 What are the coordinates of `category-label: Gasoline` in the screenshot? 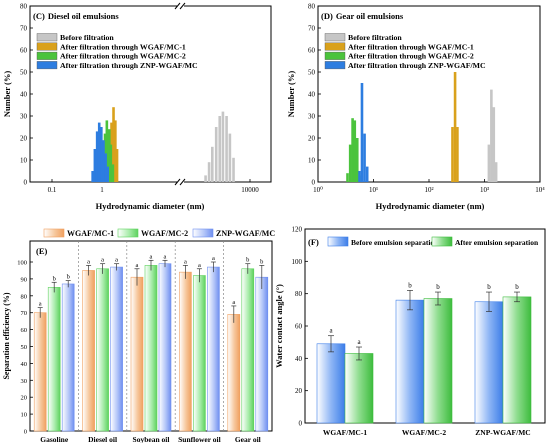 It's located at (54, 439).